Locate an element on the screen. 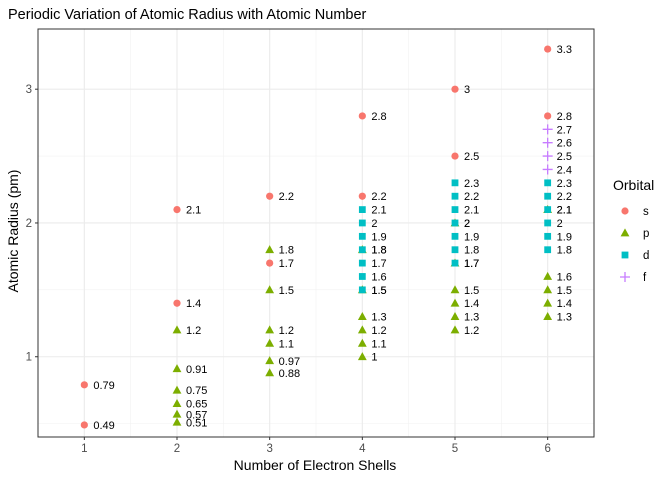  y-axis-title: Atomic Radius (pm) is located at coordinates (13, 231).